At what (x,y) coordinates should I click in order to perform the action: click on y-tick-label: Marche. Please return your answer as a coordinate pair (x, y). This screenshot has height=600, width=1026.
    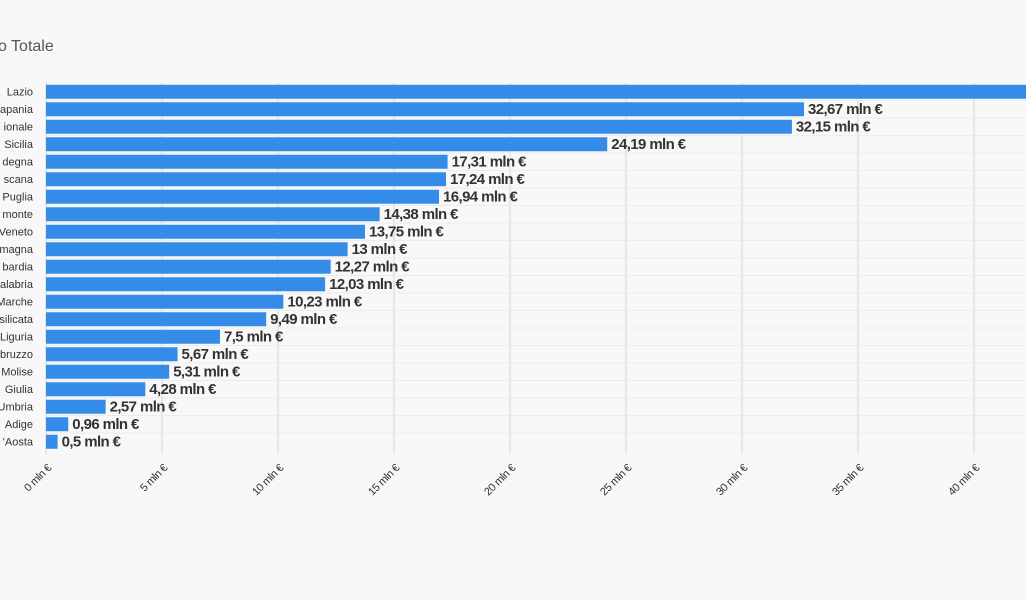
    Looking at the image, I should click on (16, 303).